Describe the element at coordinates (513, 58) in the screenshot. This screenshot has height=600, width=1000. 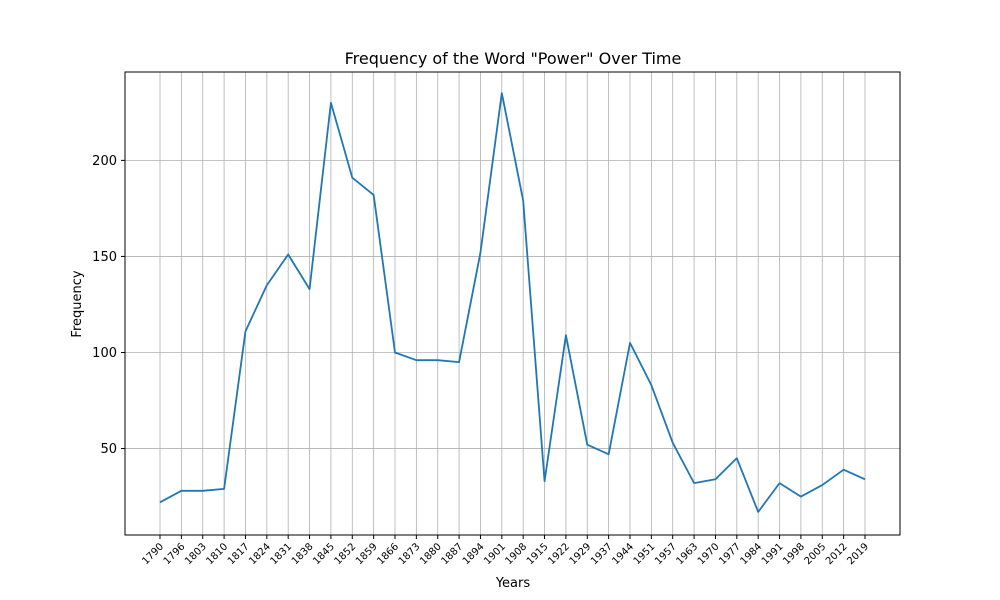
I see `chart-title: Frequency of the Word "Power" Over Time` at that location.